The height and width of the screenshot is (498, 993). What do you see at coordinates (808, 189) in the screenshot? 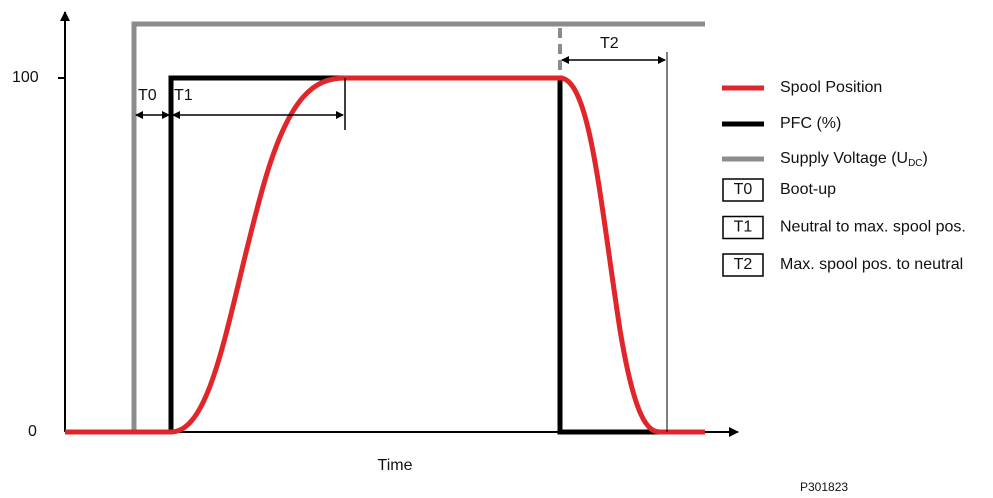
I see `legend-label: Boot-up` at bounding box center [808, 189].